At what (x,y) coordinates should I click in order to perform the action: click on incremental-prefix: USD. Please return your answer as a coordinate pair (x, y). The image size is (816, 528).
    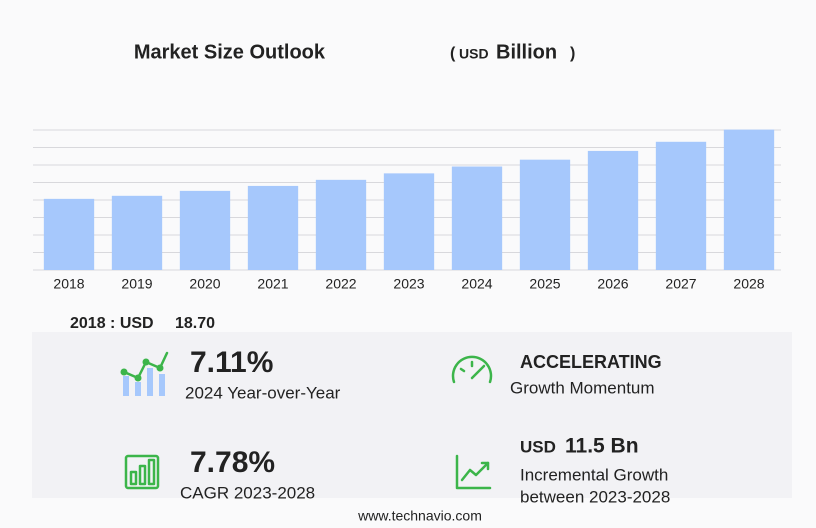
    Looking at the image, I should click on (538, 446).